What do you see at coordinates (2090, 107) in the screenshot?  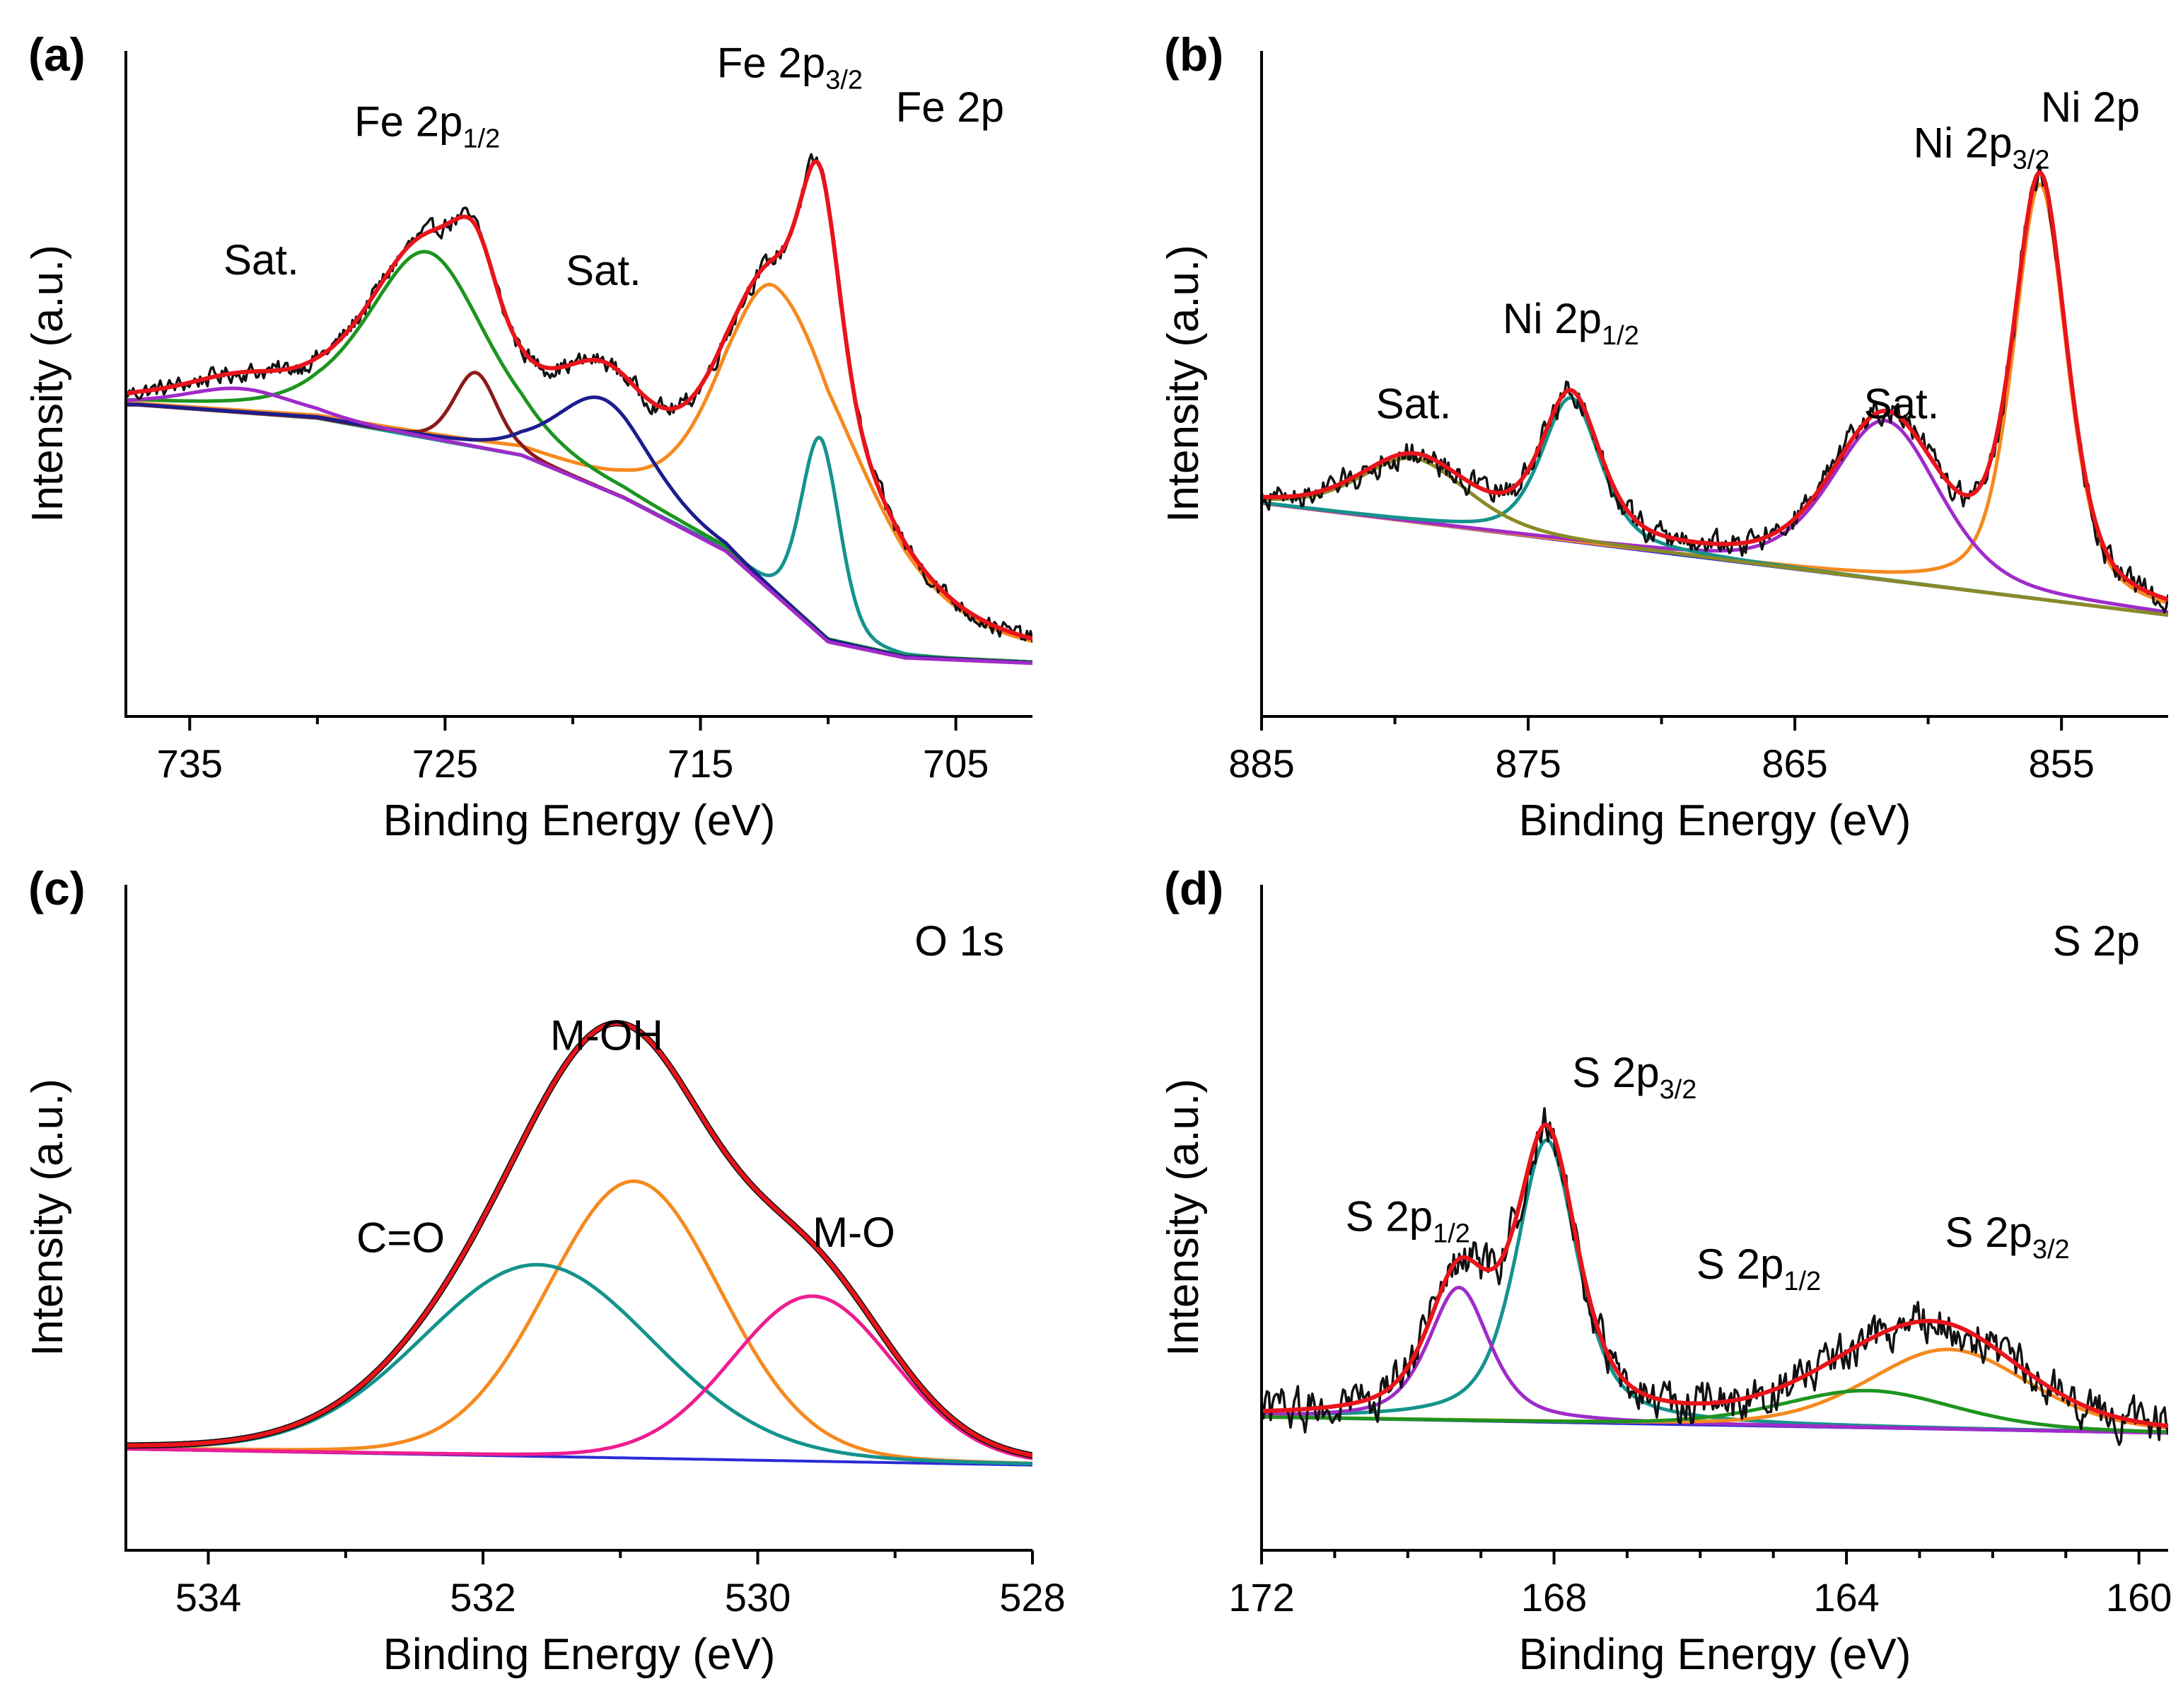 I see `panel-title: Ni 2p` at bounding box center [2090, 107].